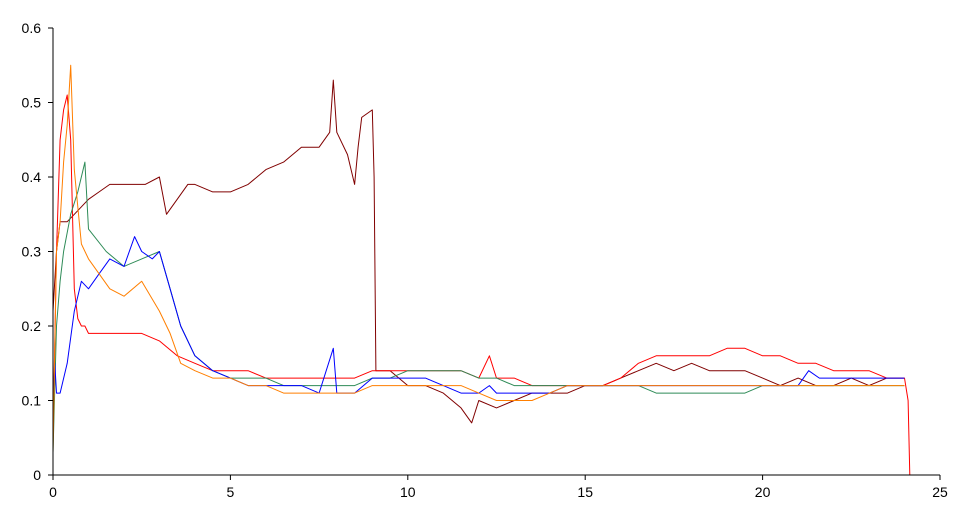  What do you see at coordinates (32, 326) in the screenshot?
I see `y-tick-label: 0.2` at bounding box center [32, 326].